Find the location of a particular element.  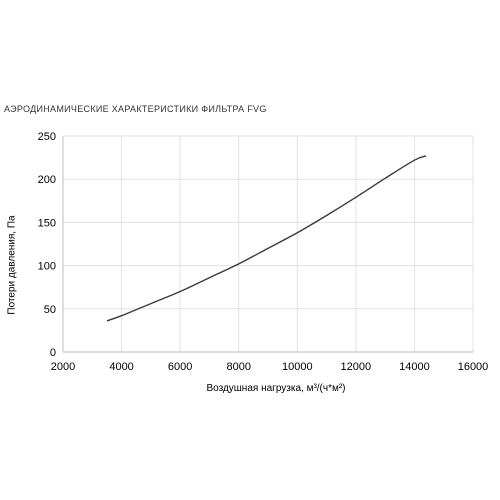

y-tick-label: 100 is located at coordinates (47, 267).